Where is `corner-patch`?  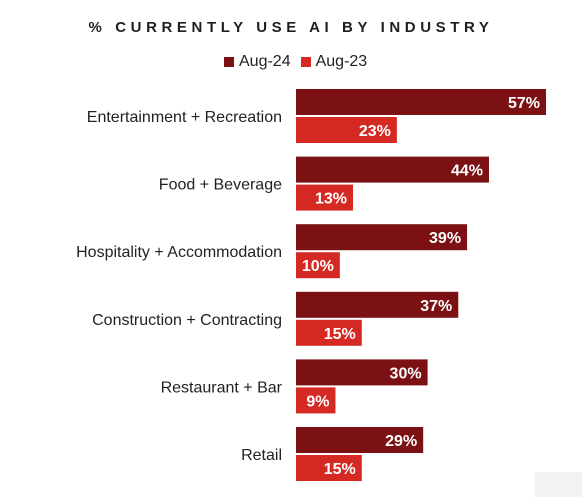
corner-patch is located at coordinates (558, 484).